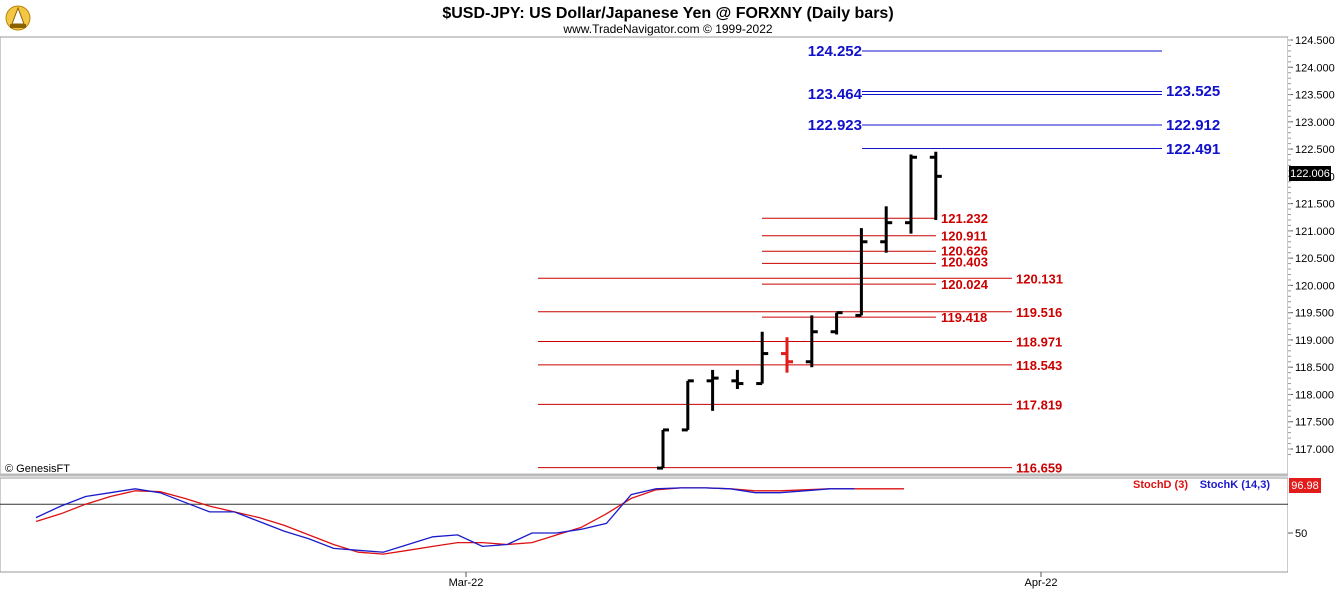 This screenshot has width=1336, height=591. Describe the element at coordinates (1039, 342) in the screenshot. I see `red-level-label: 118.971` at that location.